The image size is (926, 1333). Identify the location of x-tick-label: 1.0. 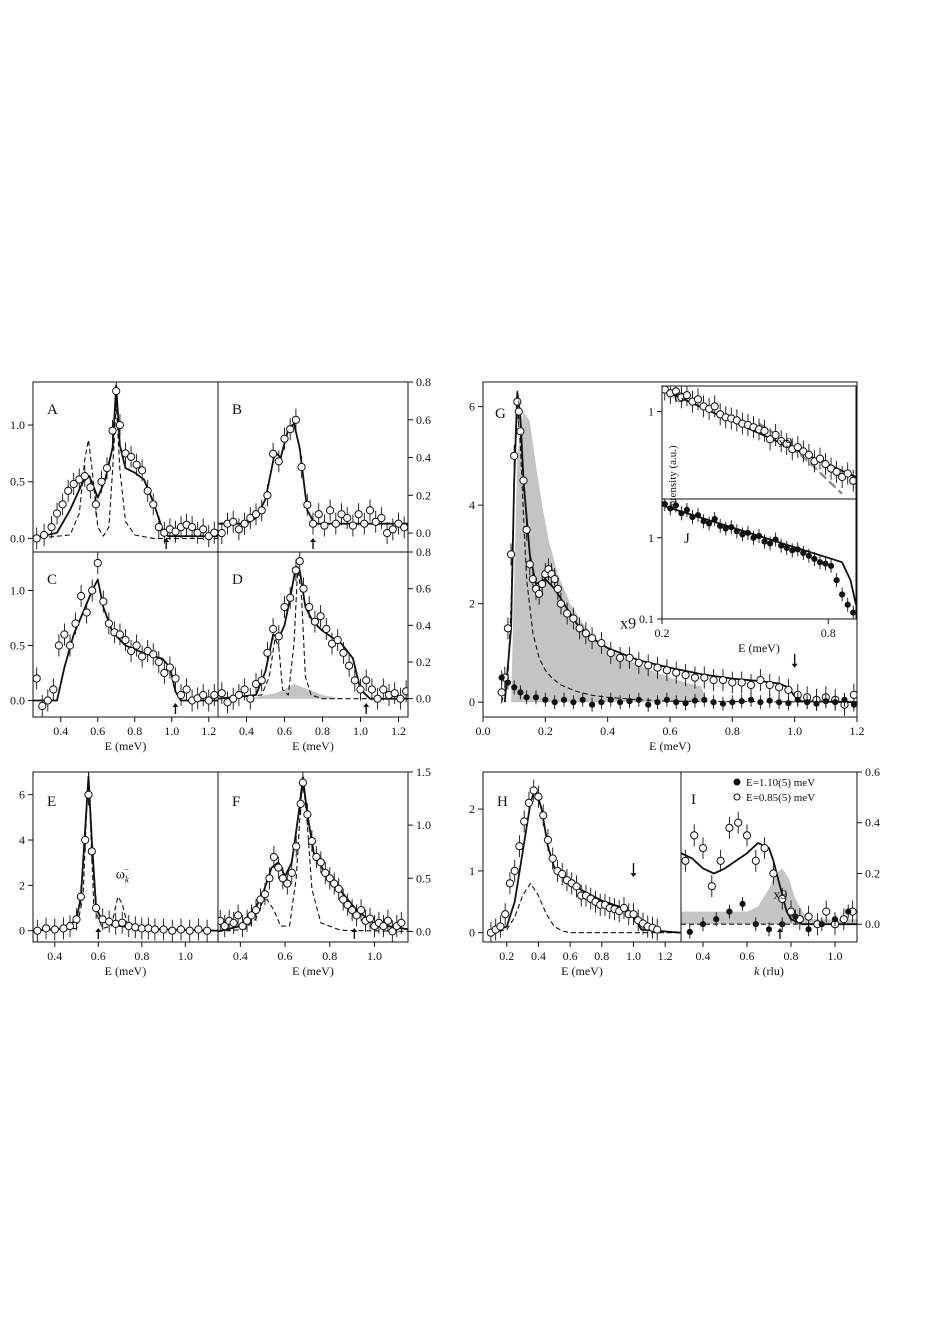
(374, 956).